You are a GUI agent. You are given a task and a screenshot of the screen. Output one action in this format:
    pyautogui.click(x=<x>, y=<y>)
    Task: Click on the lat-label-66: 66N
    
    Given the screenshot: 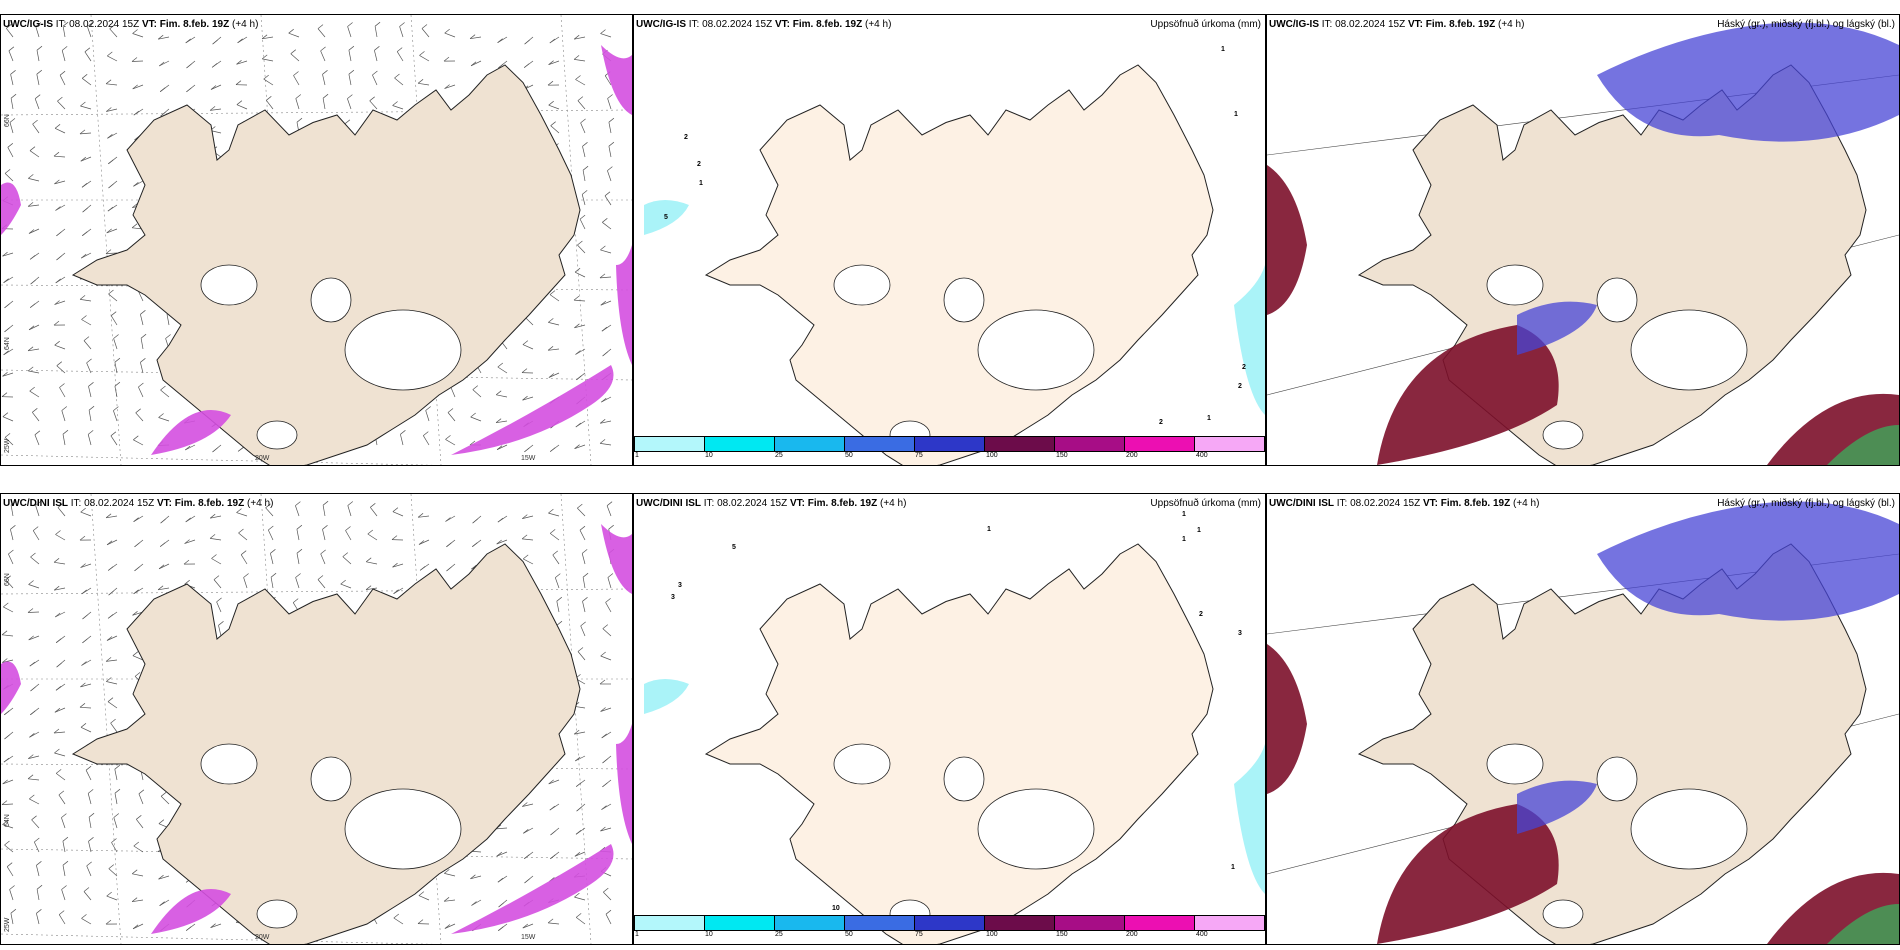 What is the action you would take?
    pyautogui.click(x=7, y=120)
    